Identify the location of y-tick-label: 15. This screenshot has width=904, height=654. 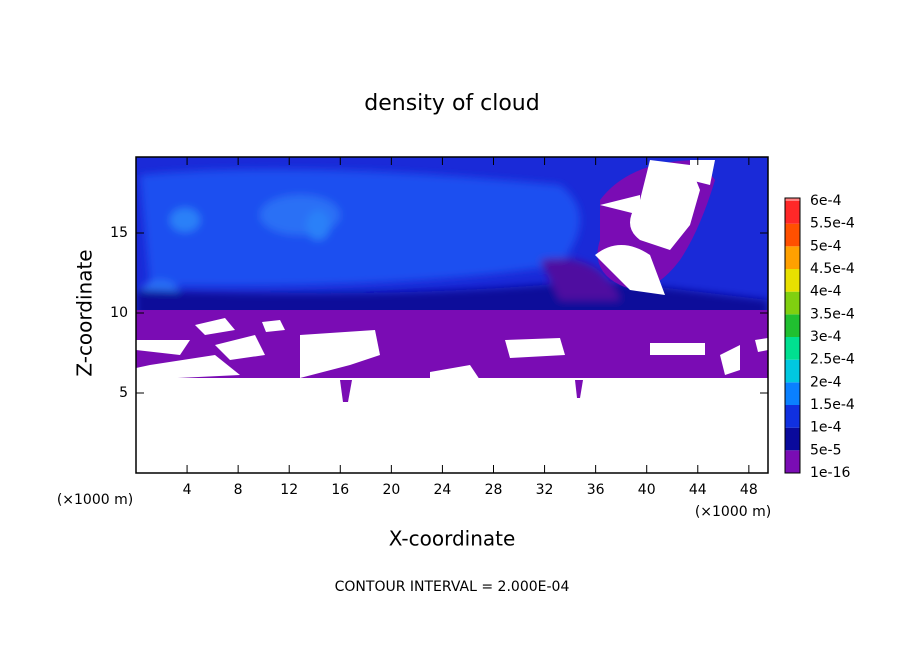
(119, 233).